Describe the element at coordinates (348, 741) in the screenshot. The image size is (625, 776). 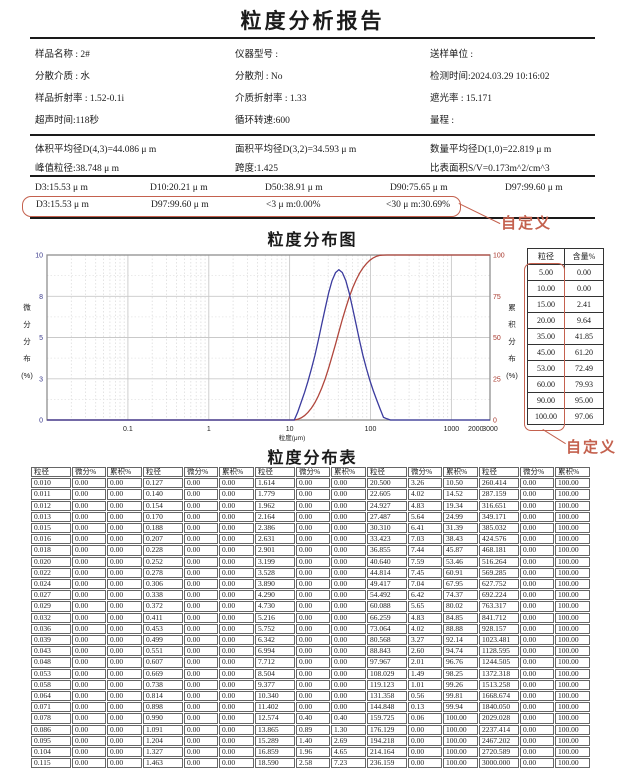
I see `dist-table-cell: 2.69` at that location.